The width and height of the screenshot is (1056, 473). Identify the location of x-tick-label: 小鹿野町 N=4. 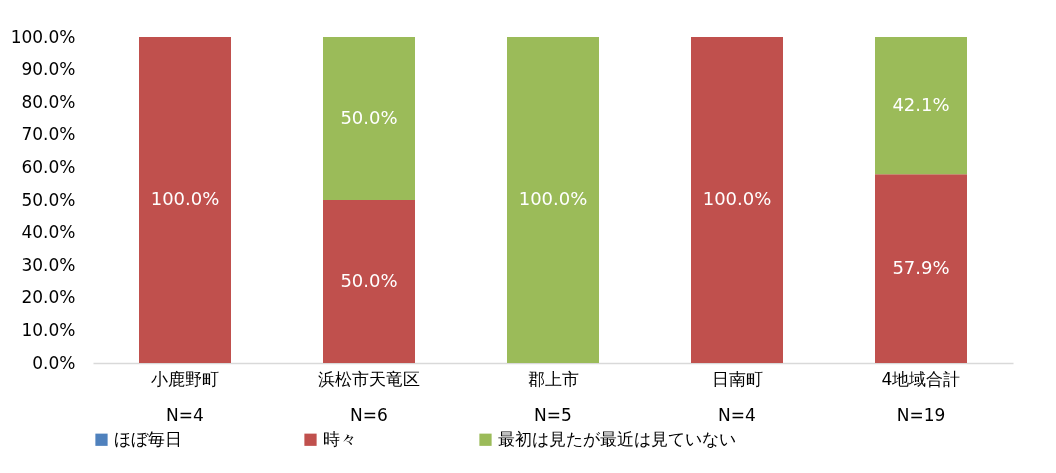
(185, 396).